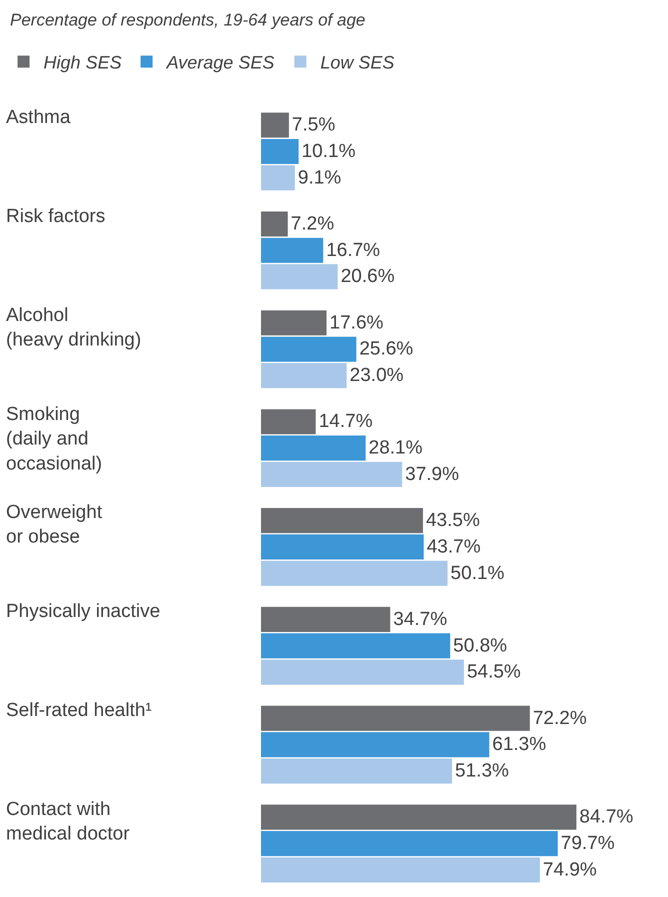  I want to click on data-label: 9.1%, so click(320, 177).